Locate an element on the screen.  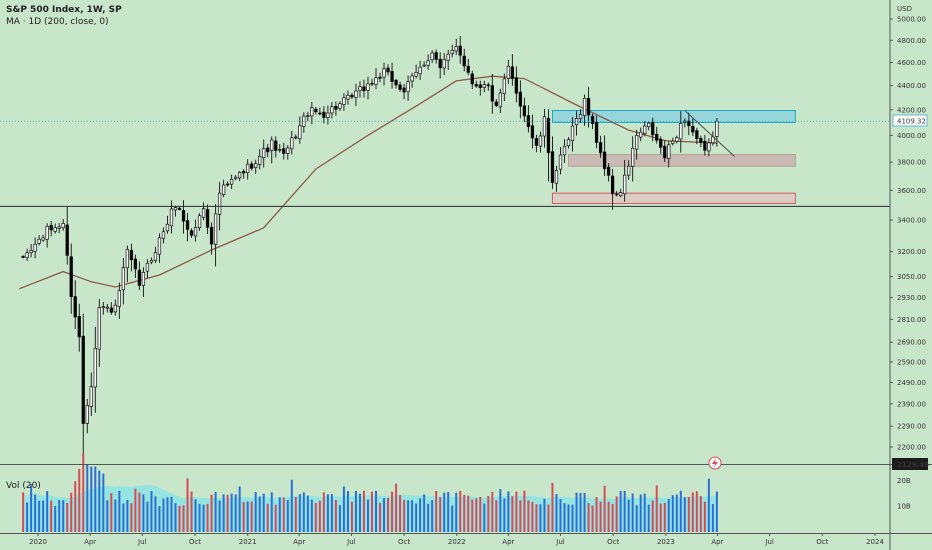
volume-layer is located at coordinates (370, 492).